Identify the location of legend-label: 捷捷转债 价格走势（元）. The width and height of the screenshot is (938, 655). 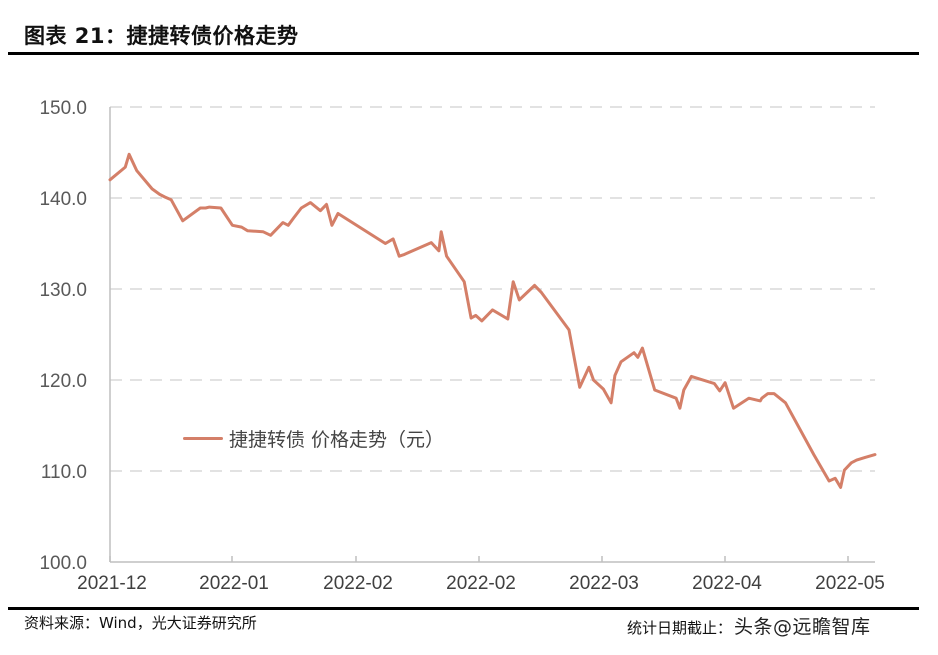
(337, 440).